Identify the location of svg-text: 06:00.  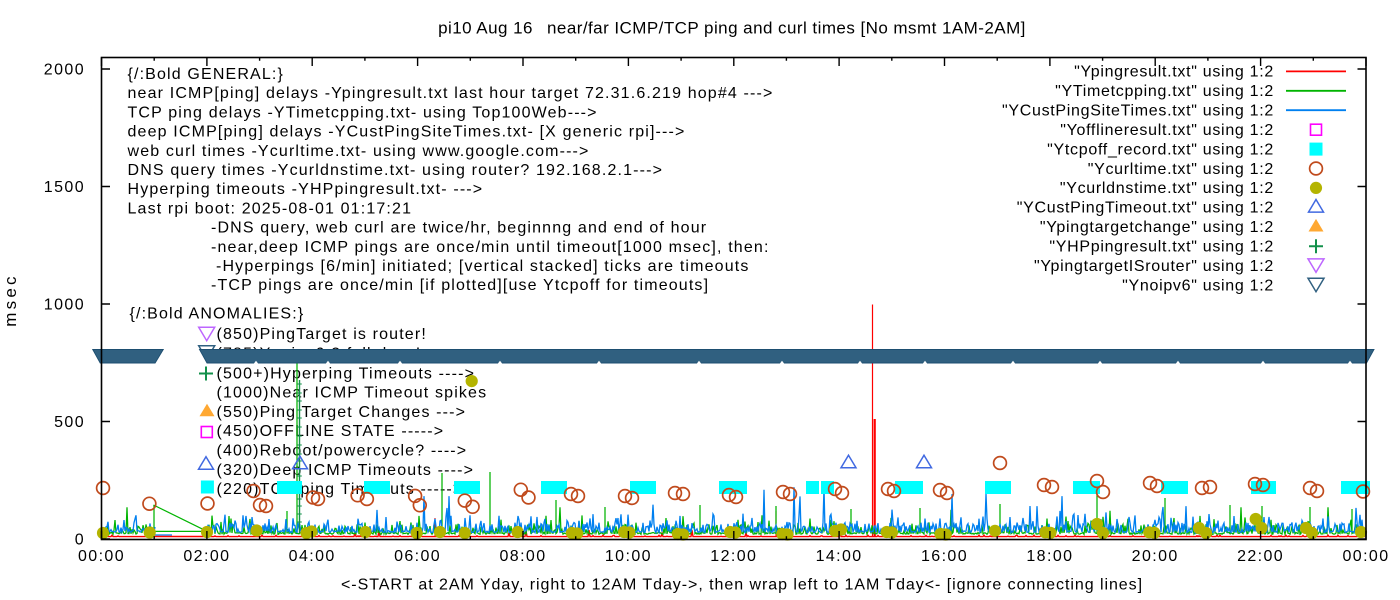
(417, 556).